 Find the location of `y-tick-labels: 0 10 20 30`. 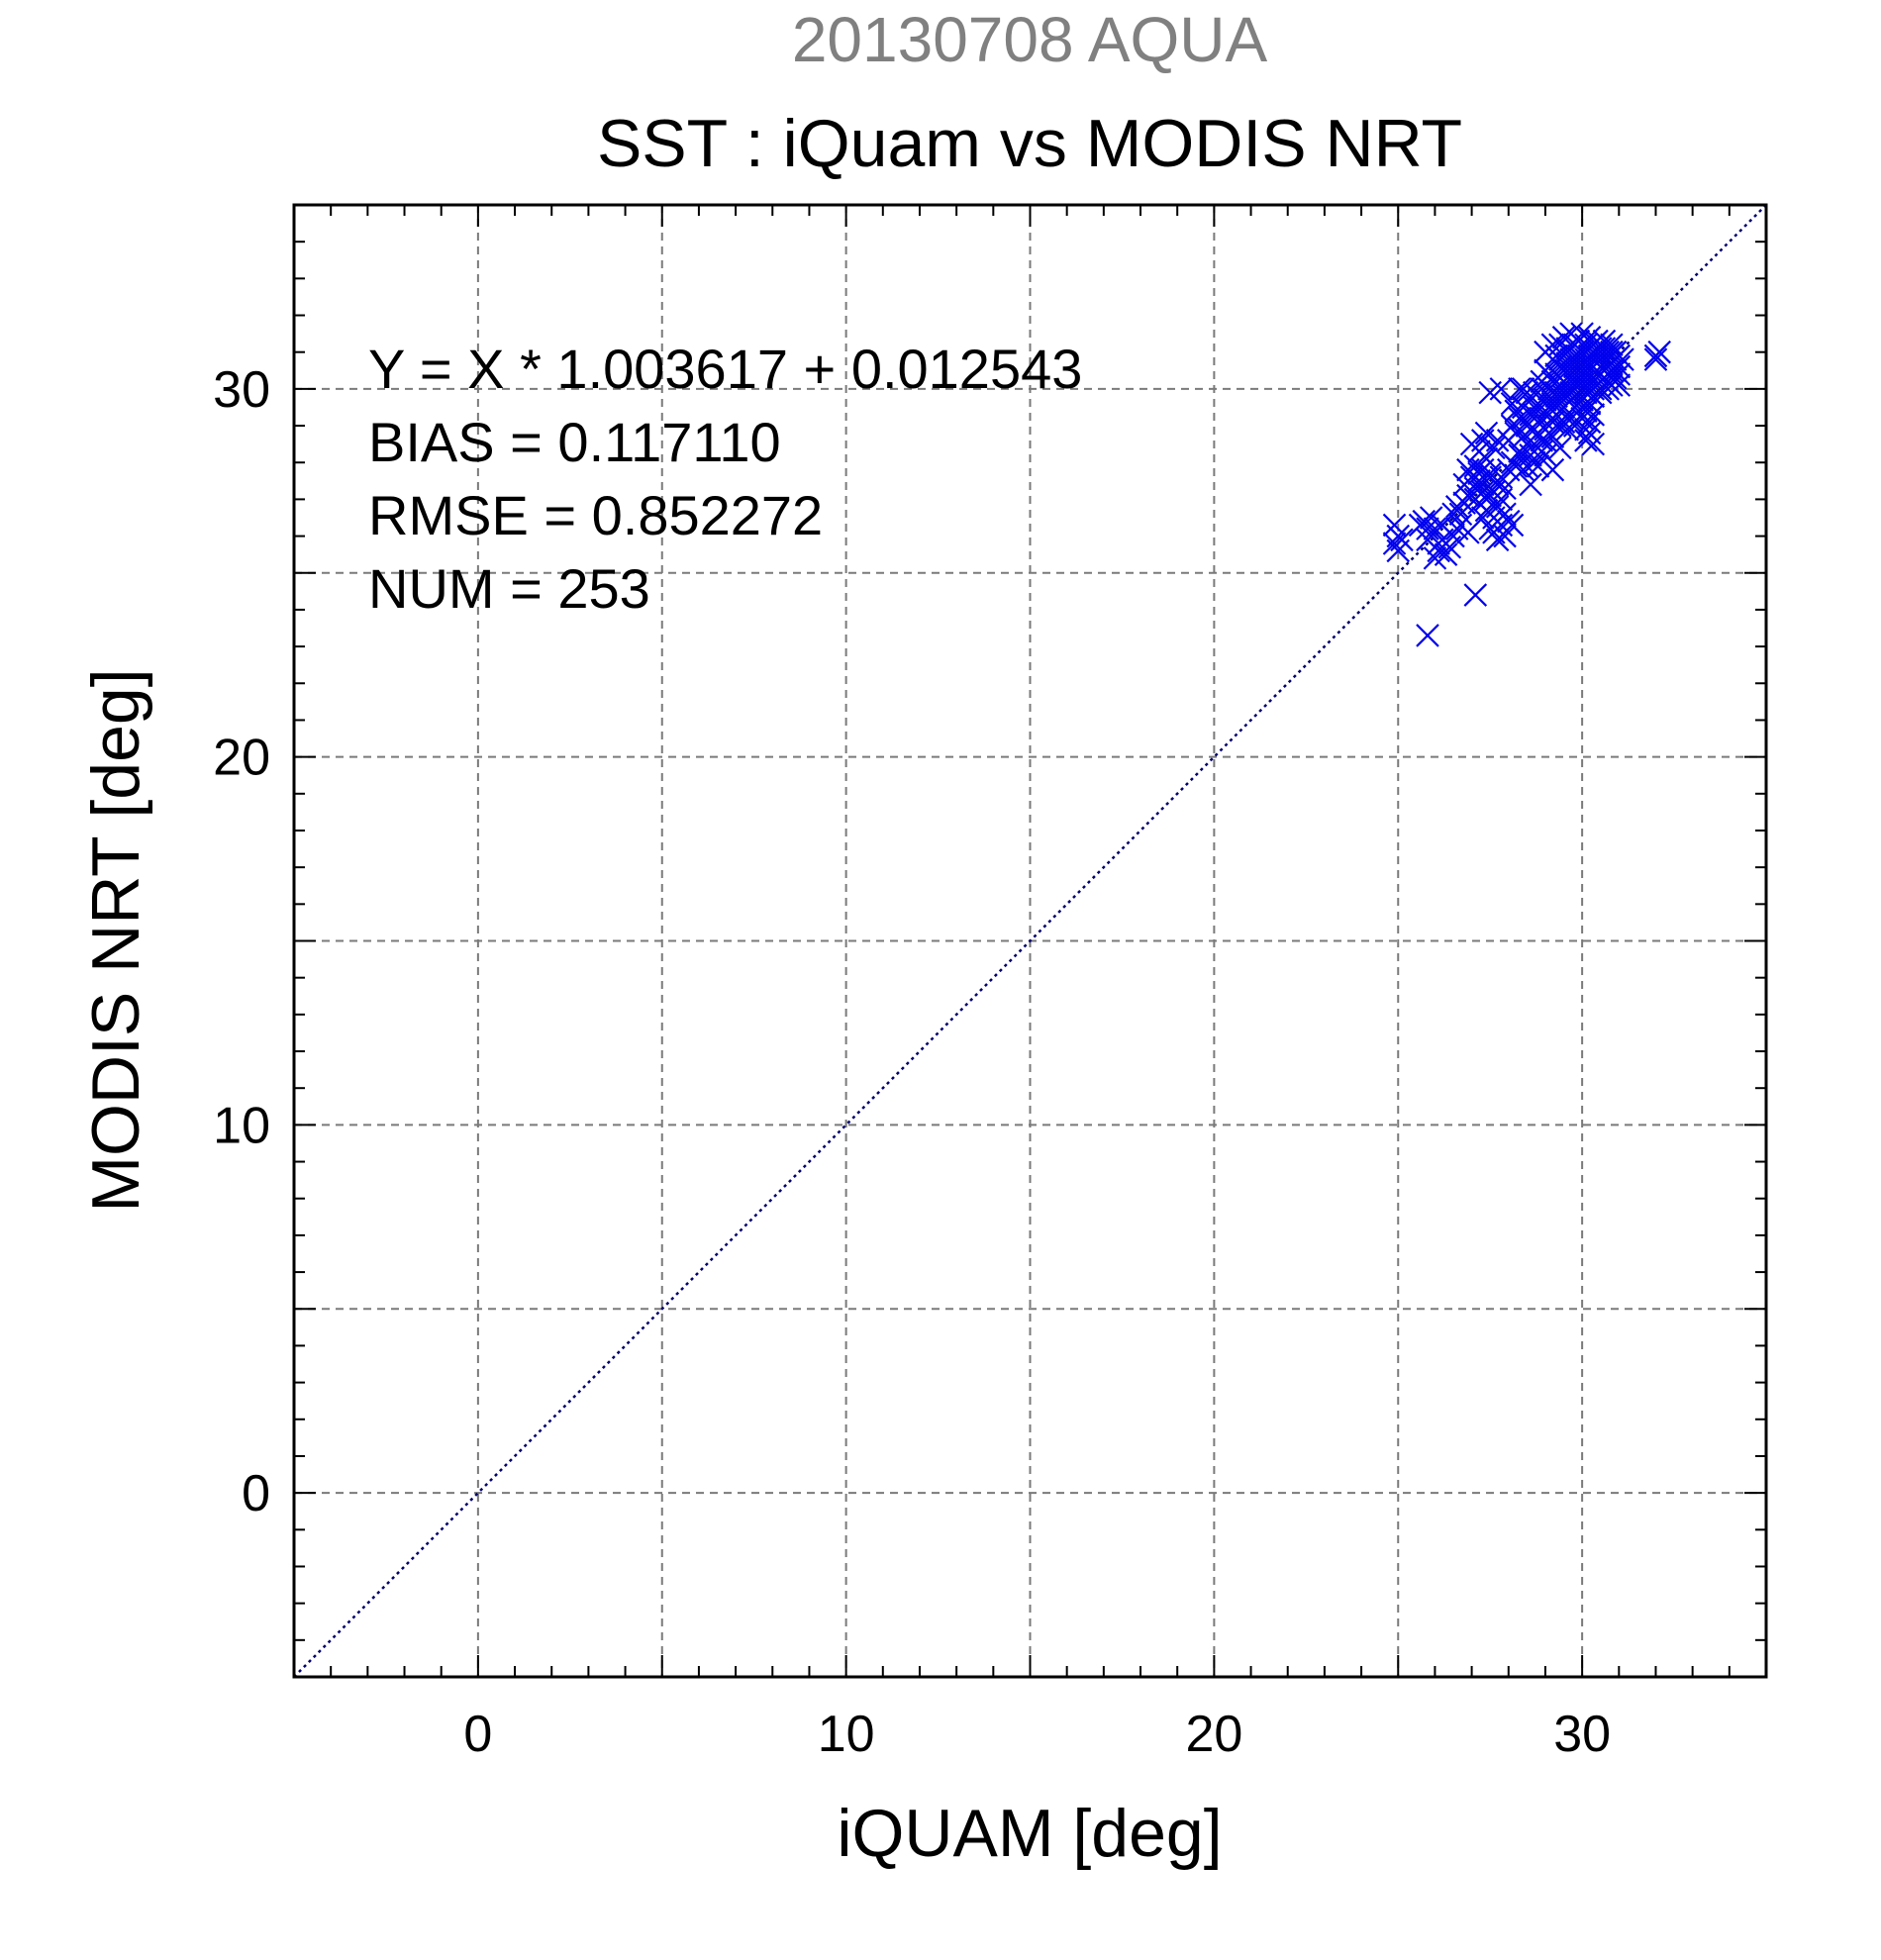

y-tick-labels: 0 10 20 30 is located at coordinates (242, 941).